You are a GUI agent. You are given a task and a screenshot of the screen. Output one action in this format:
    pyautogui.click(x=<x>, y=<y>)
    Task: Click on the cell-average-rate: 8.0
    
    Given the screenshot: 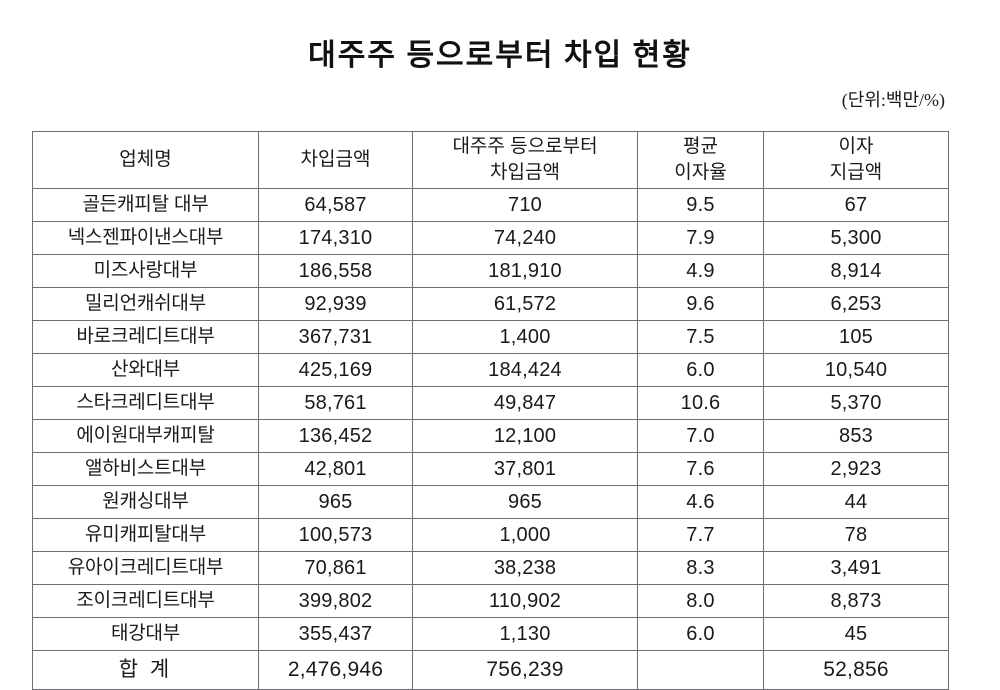 What is the action you would take?
    pyautogui.click(x=700, y=601)
    